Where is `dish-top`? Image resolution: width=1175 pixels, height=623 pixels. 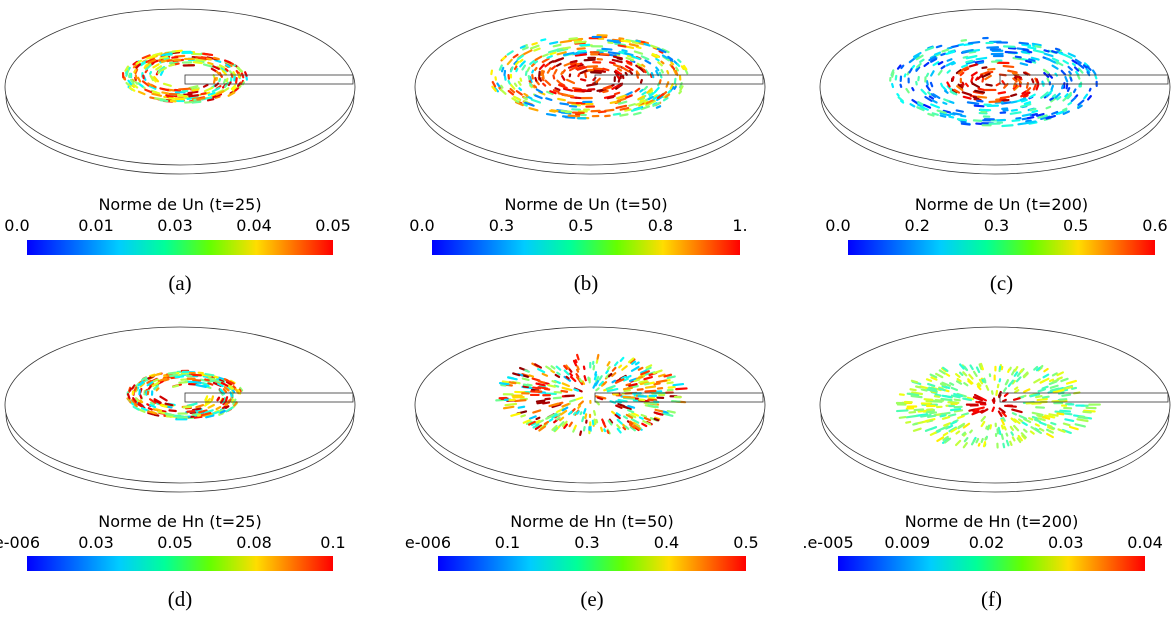
dish-top is located at coordinates (995, 405).